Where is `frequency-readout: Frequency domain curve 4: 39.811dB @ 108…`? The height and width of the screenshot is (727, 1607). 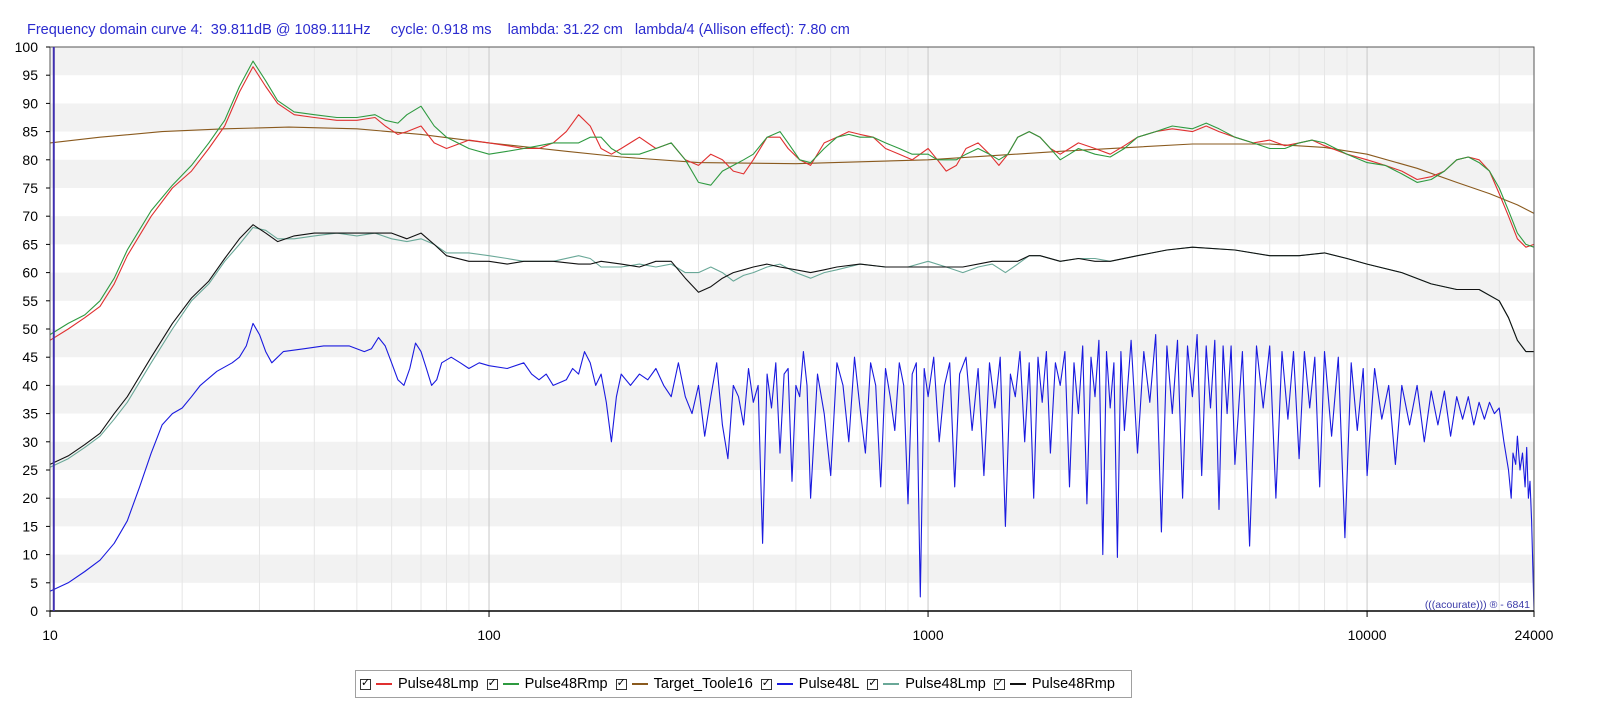
frequency-readout: Frequency domain curve 4: 39.811dB @ 108… is located at coordinates (438, 30).